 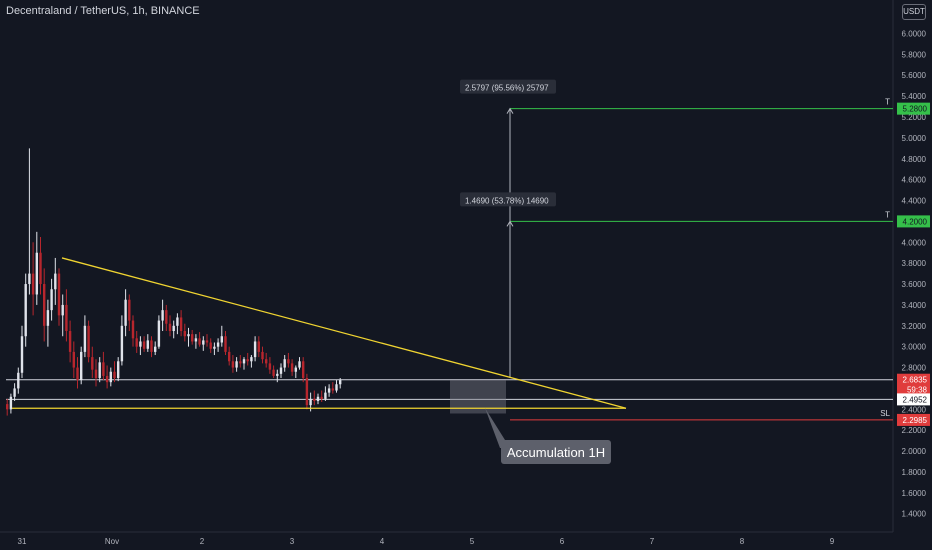 I want to click on y-tick-label: 4.4000, so click(x=914, y=201).